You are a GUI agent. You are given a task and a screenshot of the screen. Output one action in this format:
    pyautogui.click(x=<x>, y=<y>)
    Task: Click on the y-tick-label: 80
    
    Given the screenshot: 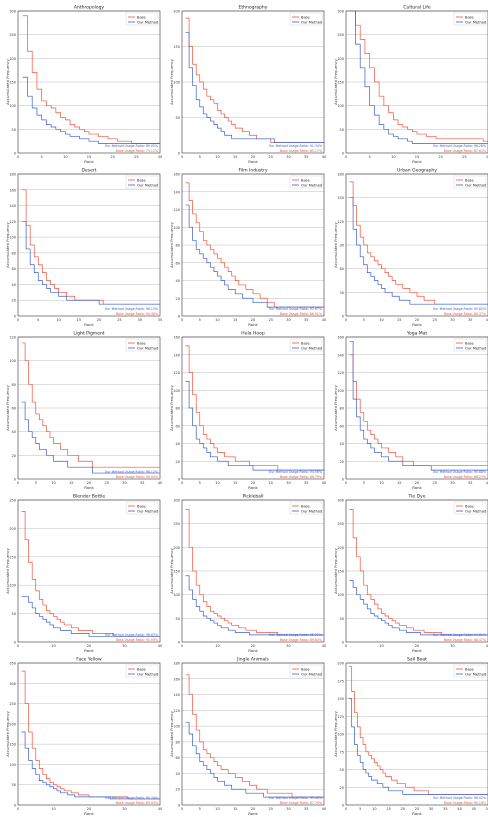 What is the action you would take?
    pyautogui.click(x=14, y=253)
    